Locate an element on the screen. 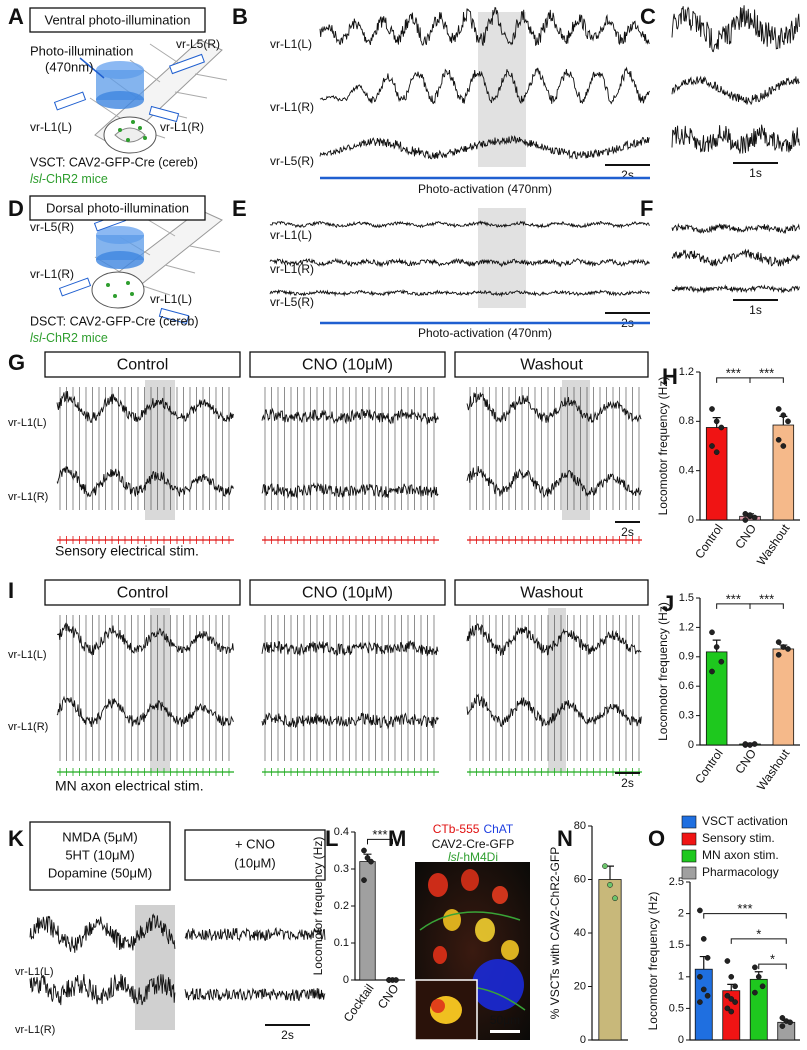 Image resolution: width=807 pixels, height=1050 pixels. panel-letter: K is located at coordinates (16, 838).